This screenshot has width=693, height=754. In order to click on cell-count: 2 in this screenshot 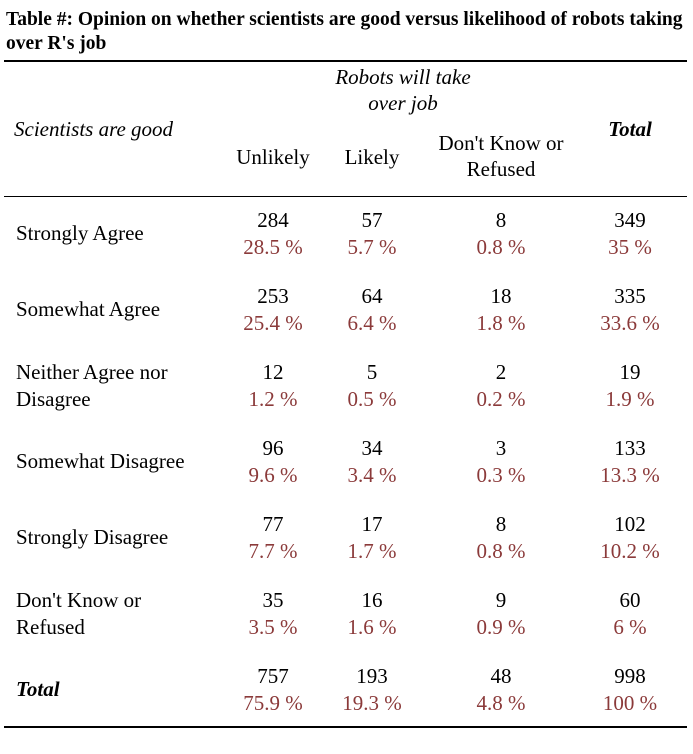, I will do `click(501, 372)`.